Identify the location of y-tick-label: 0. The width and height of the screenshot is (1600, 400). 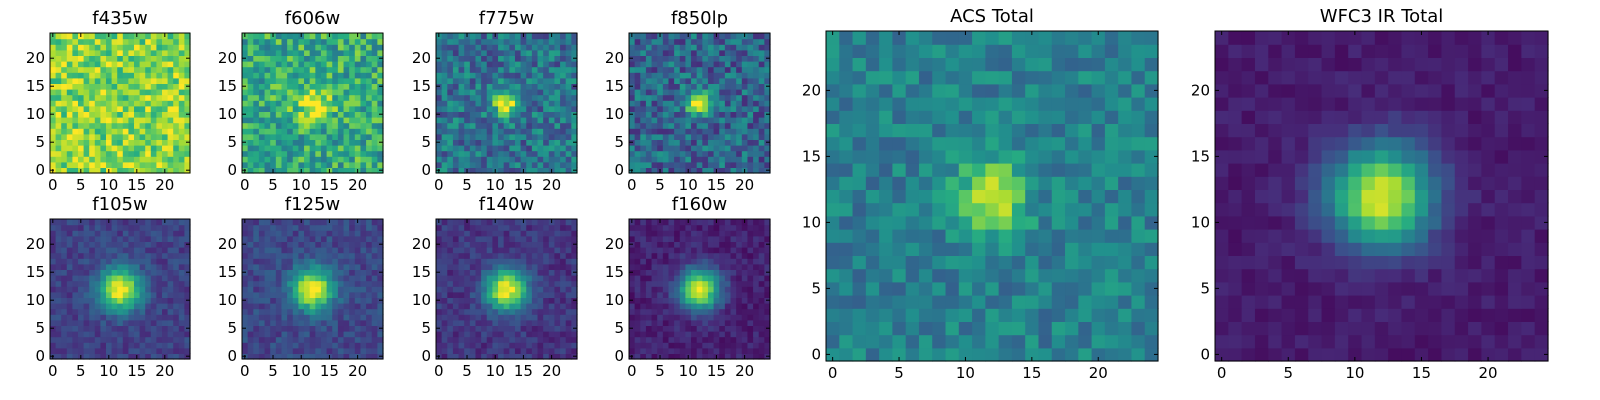
(40, 356).